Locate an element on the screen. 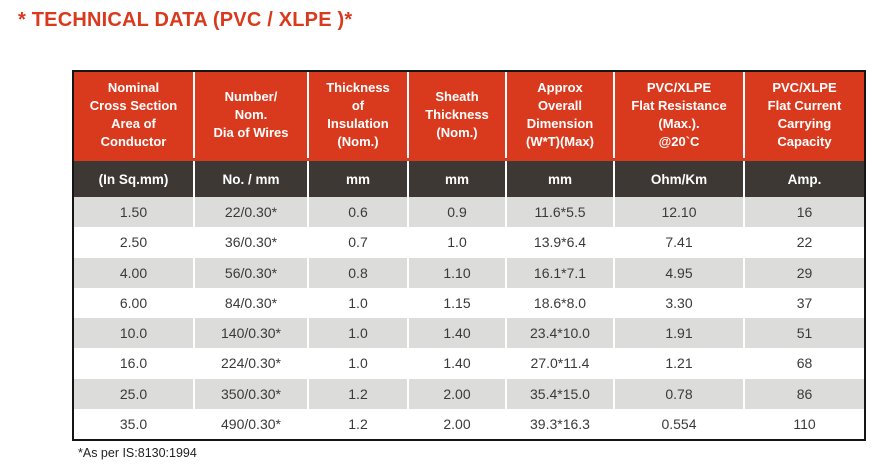 The image size is (895, 468). column-header-overall-dimension: Approx Overall Dimension (W*T)(Max) is located at coordinates (560, 115).